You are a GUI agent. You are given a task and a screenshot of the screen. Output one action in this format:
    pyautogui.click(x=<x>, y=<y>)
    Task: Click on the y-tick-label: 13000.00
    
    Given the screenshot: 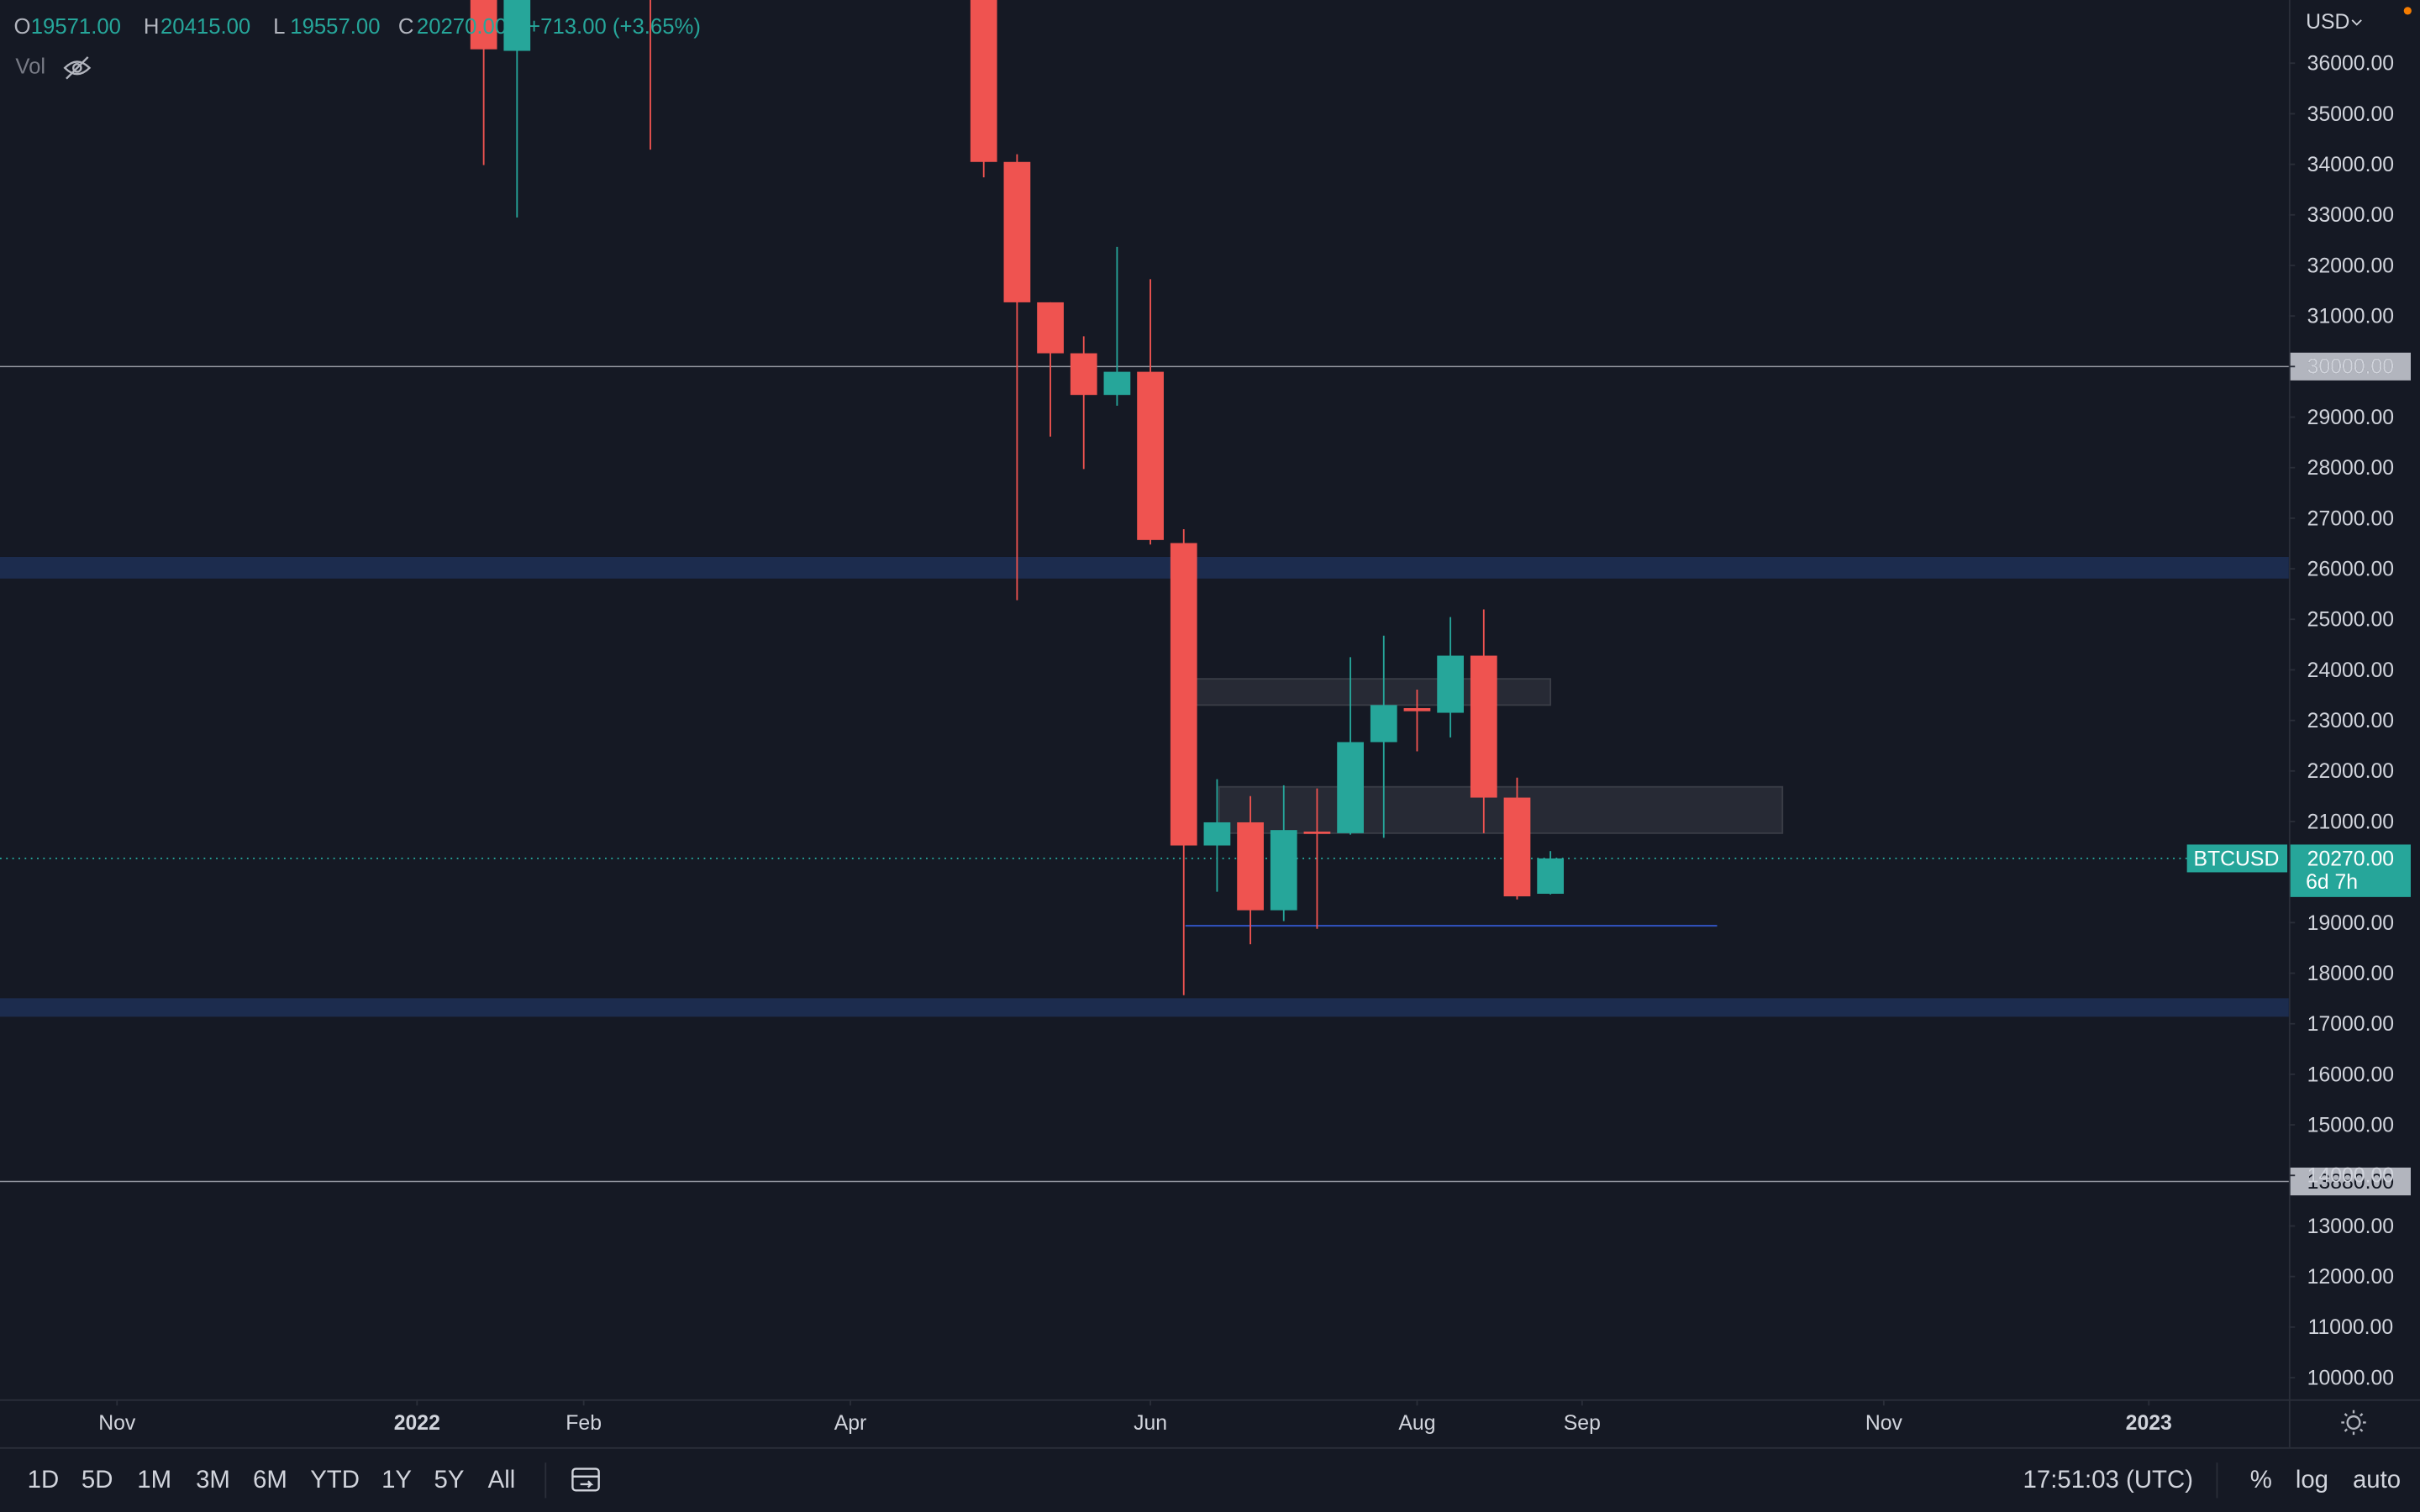 What is the action you would take?
    pyautogui.click(x=2350, y=1226)
    